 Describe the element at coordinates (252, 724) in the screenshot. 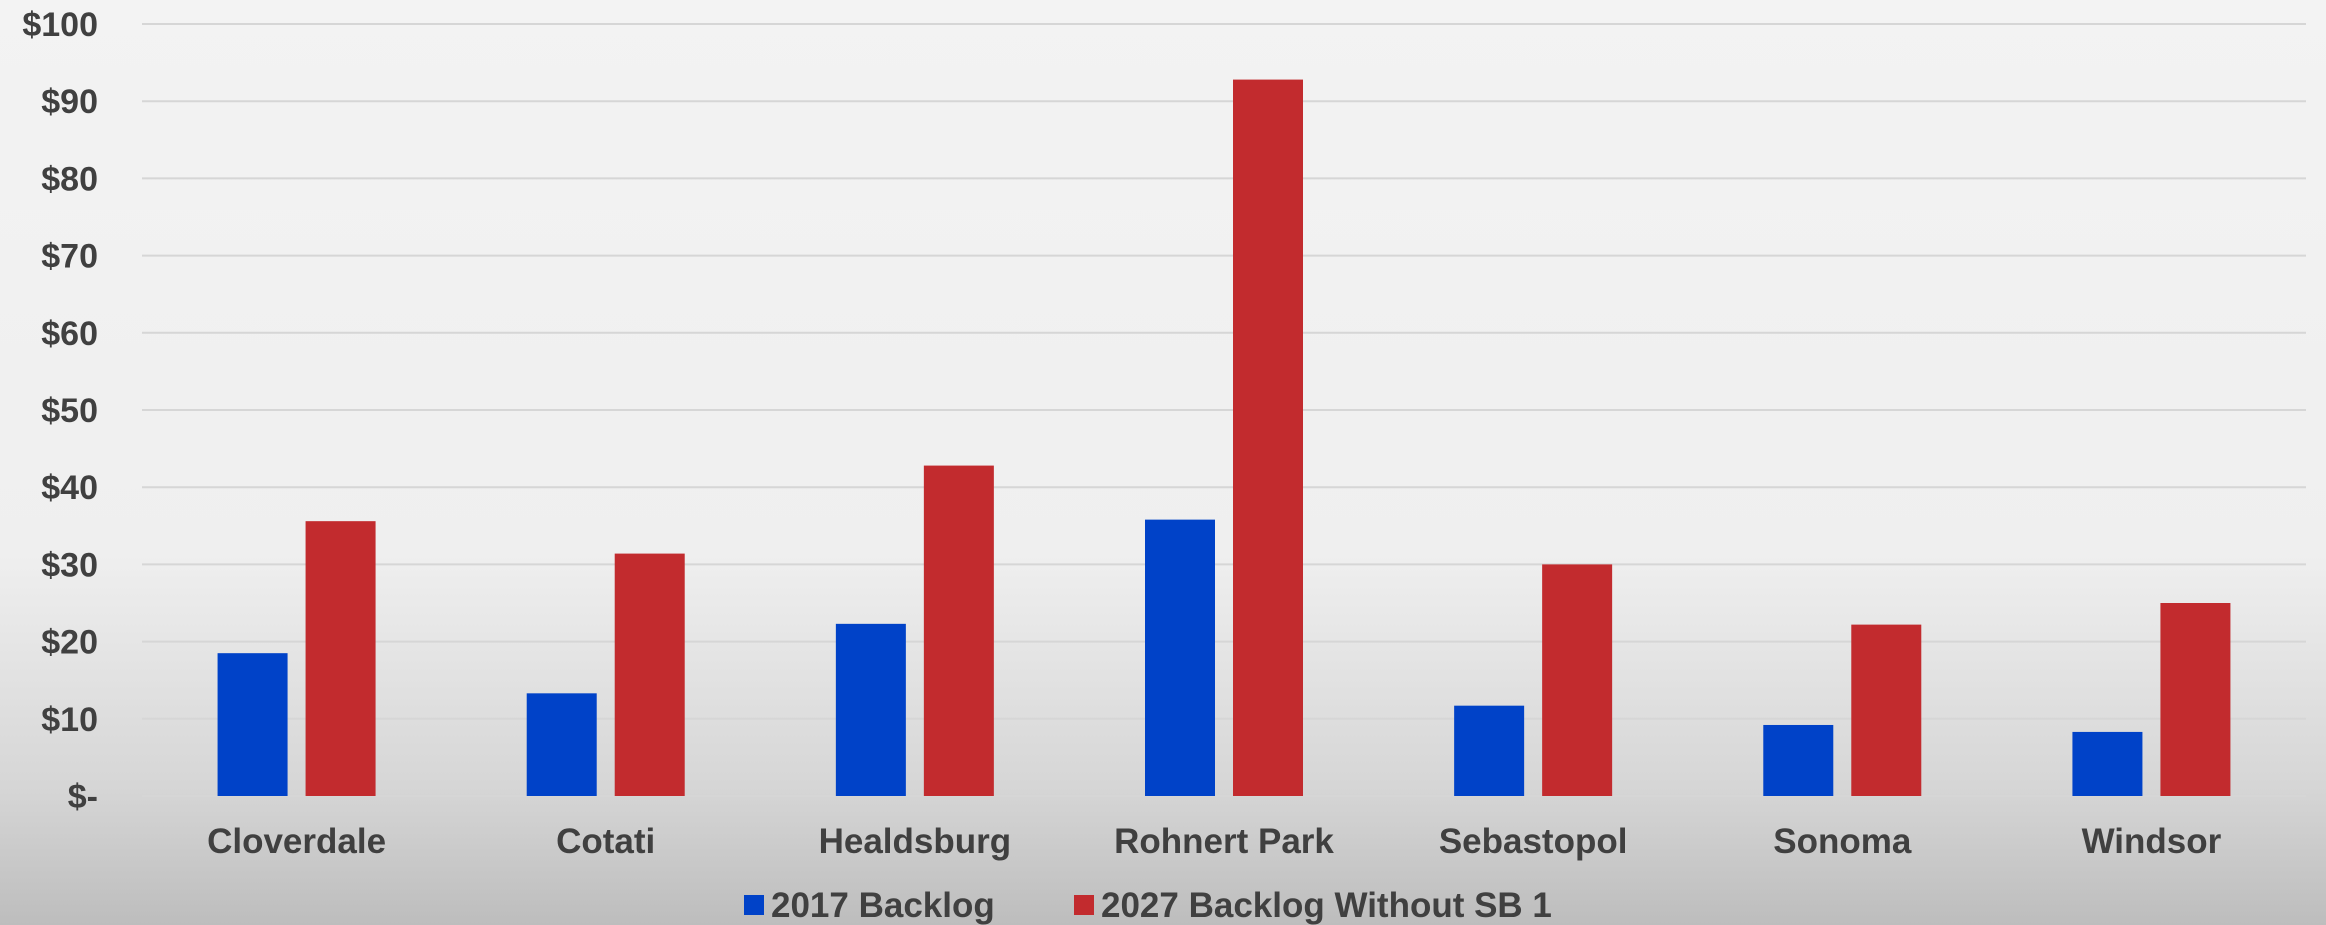

I see `bar-backlog-2017-cloverdale` at that location.